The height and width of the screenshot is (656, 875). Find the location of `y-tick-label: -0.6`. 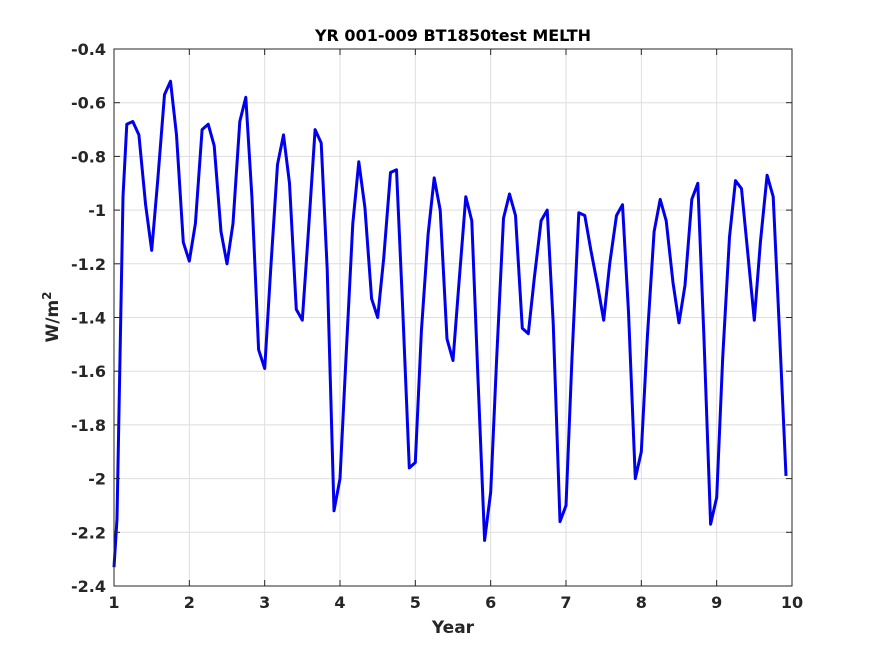

y-tick-label: -0.6 is located at coordinates (88, 103).